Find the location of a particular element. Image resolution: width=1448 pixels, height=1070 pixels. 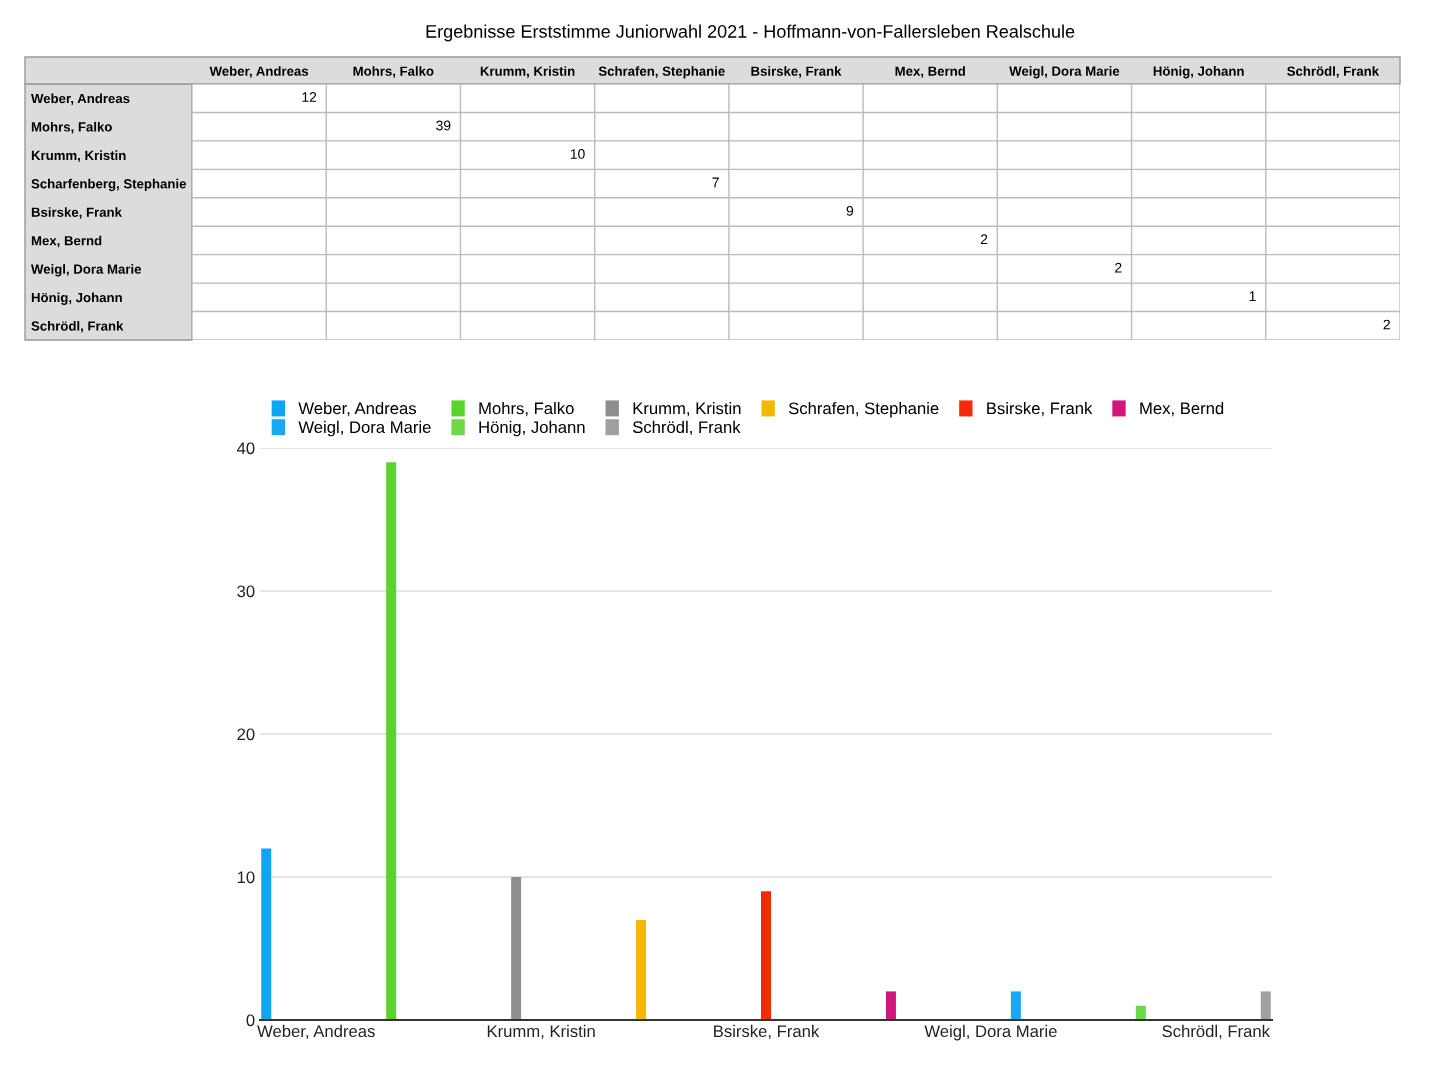

x-tick-label: Mex, Bernd is located at coordinates (930, 72).